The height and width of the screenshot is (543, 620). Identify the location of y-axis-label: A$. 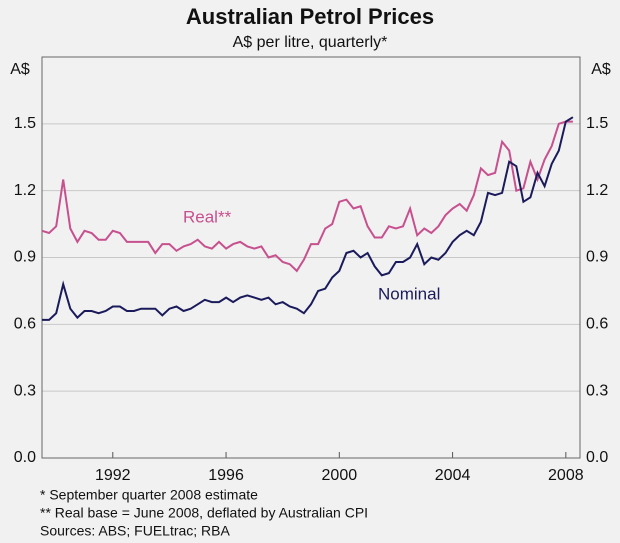
(20, 69).